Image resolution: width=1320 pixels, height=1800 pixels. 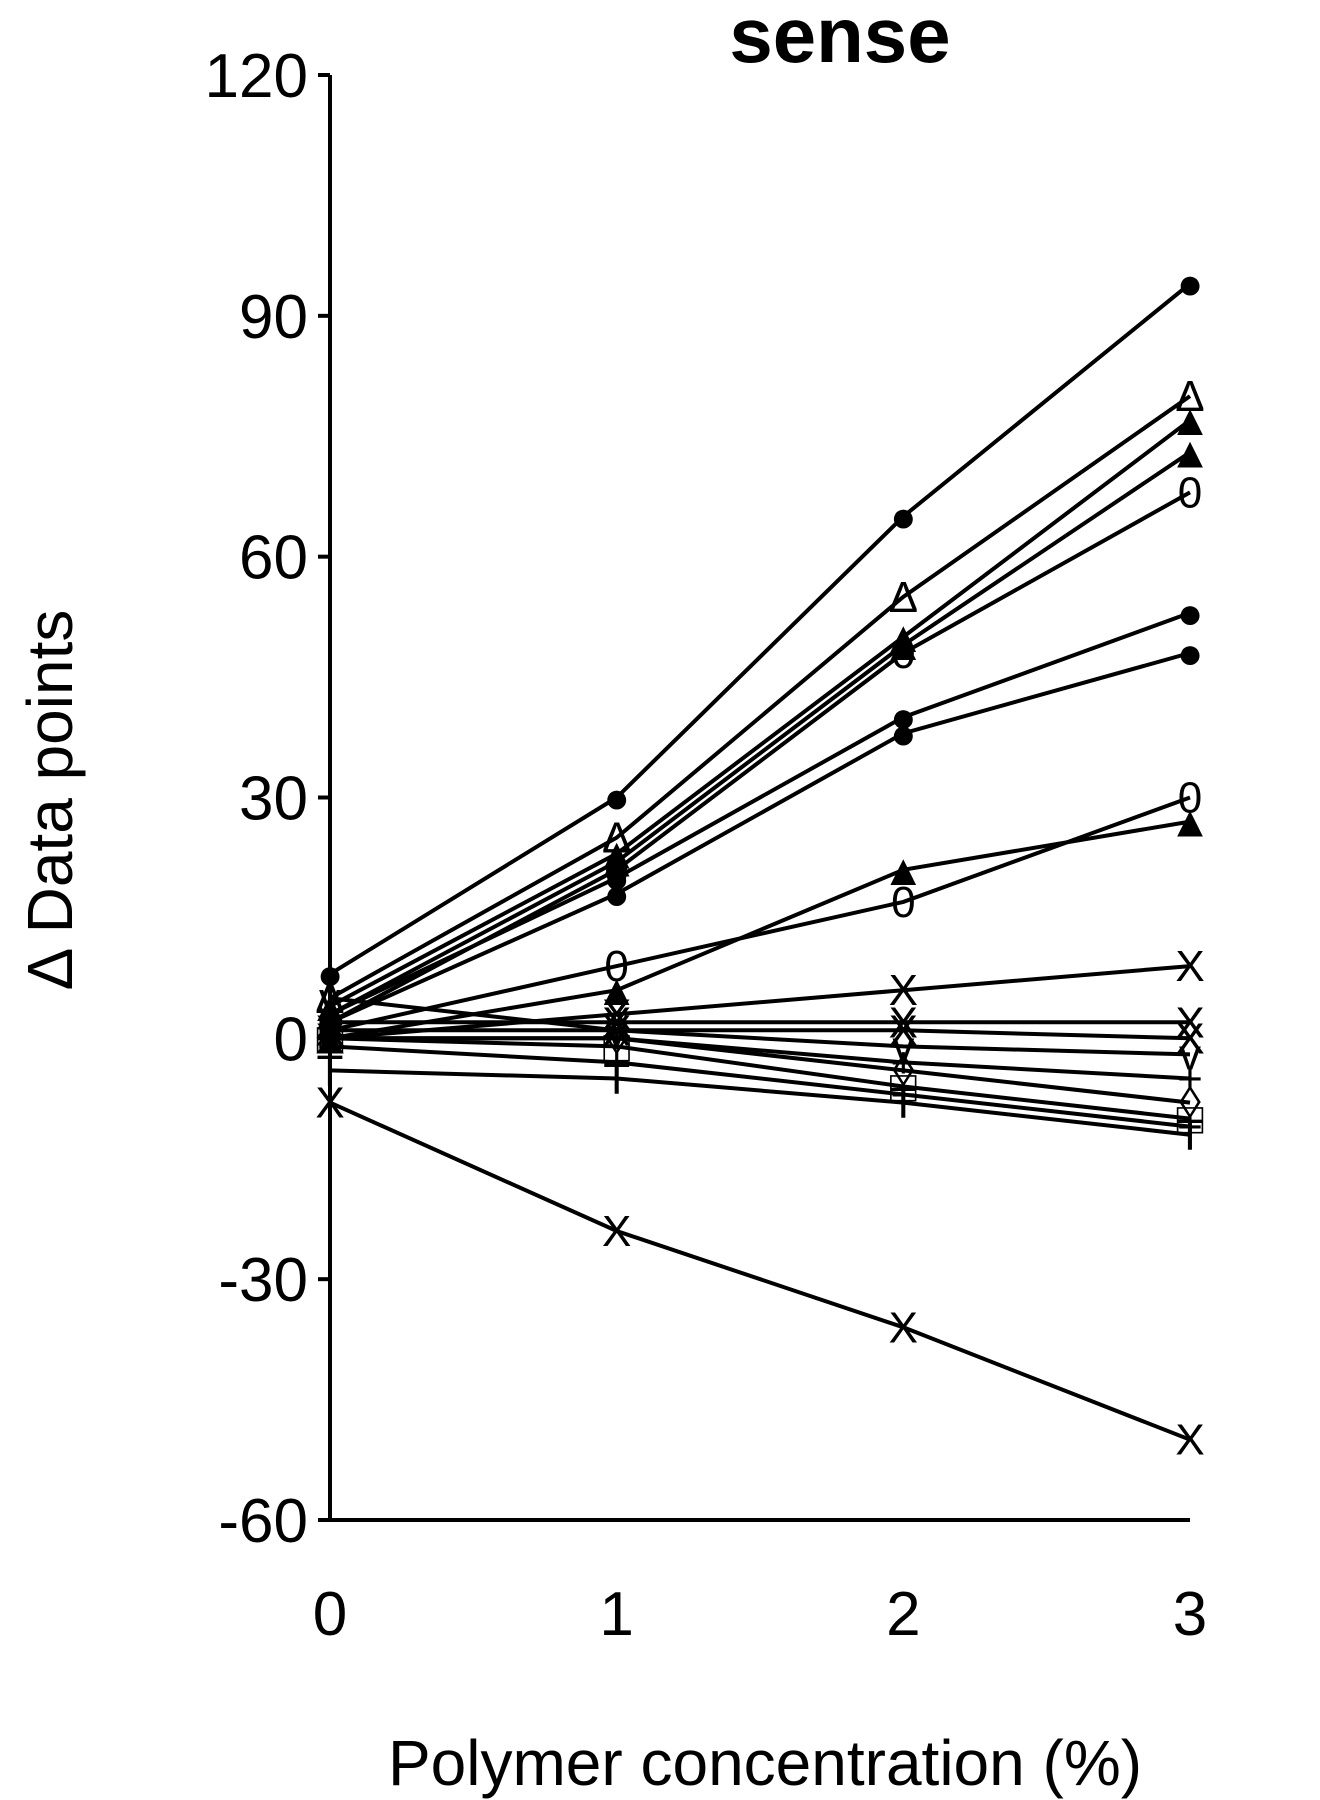 What do you see at coordinates (263, 1280) in the screenshot?
I see `y-tick-label: -30` at bounding box center [263, 1280].